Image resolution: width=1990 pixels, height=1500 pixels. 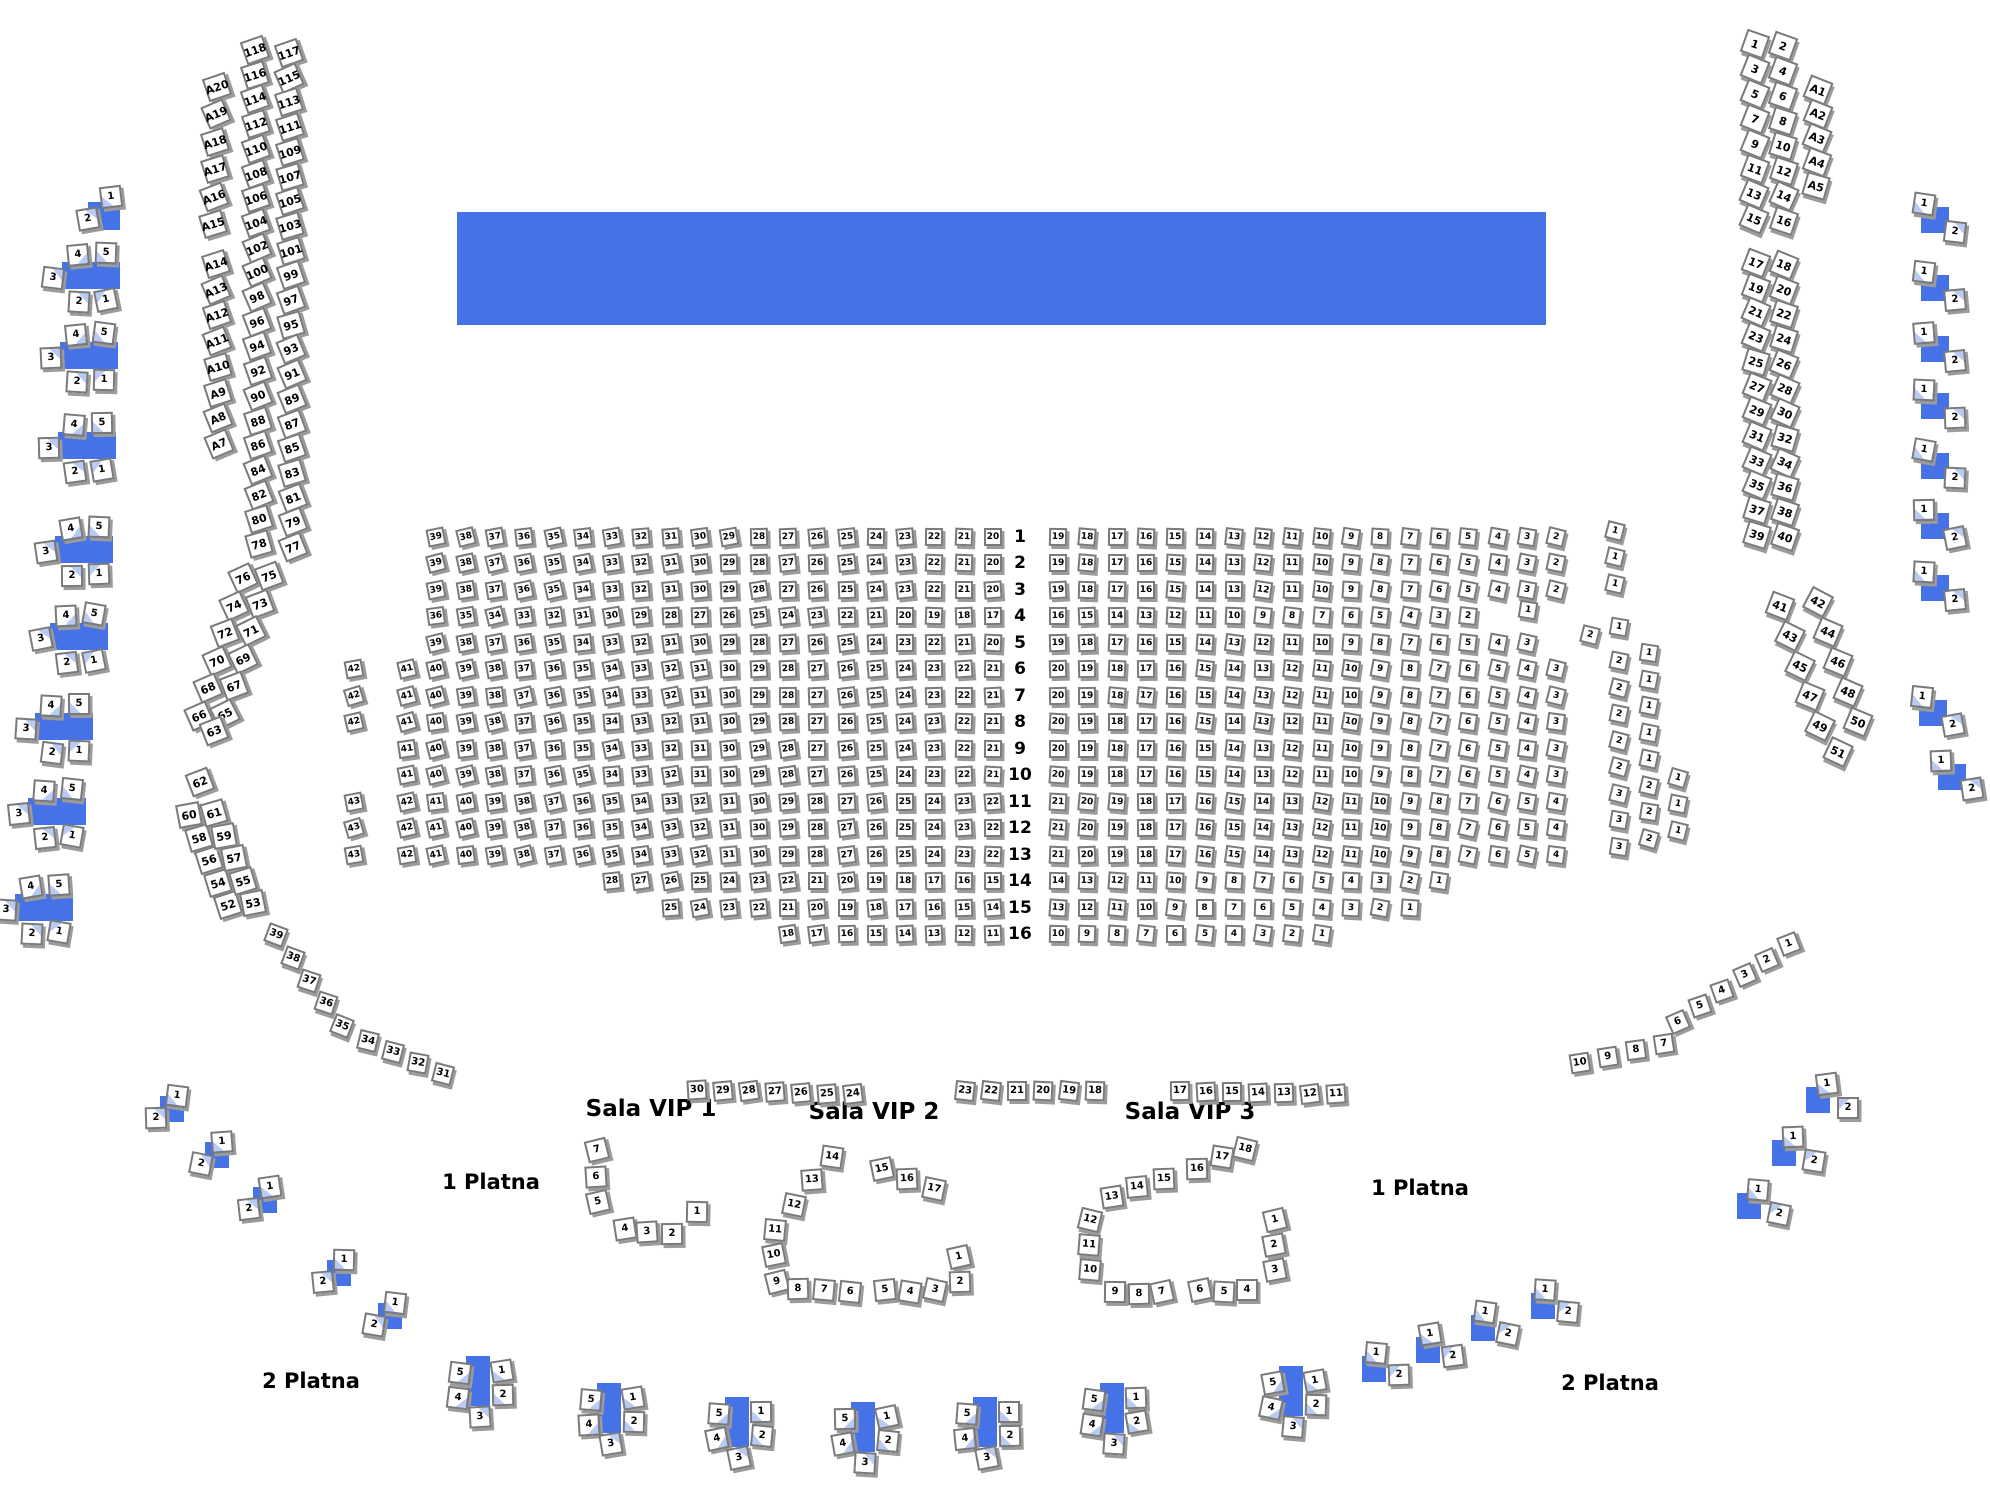 I want to click on seat-row-14: 7, so click(x=1263, y=881).